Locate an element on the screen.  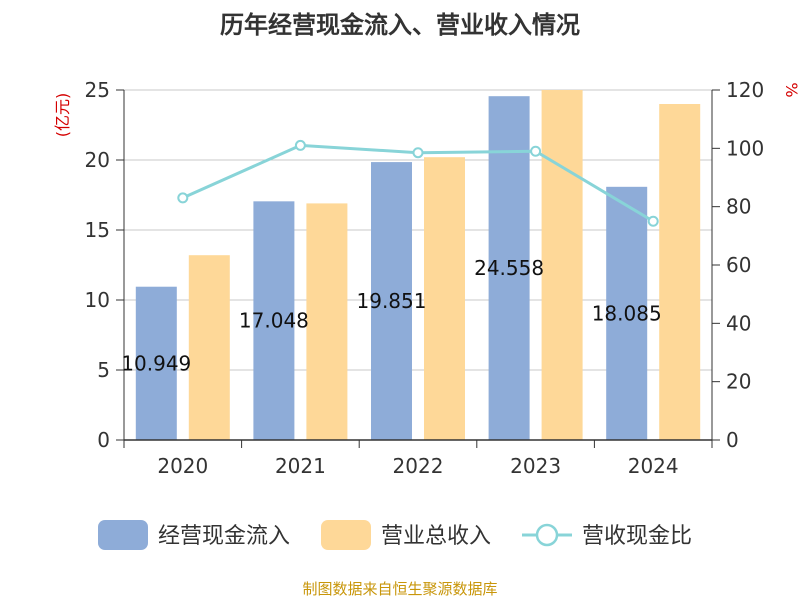
legend-revenue-swatch is located at coordinates (346, 535).